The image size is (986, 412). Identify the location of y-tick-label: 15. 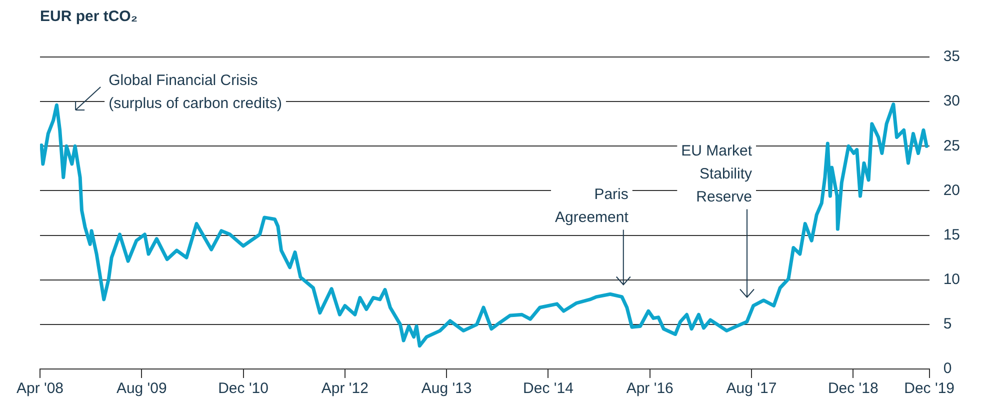
(951, 235).